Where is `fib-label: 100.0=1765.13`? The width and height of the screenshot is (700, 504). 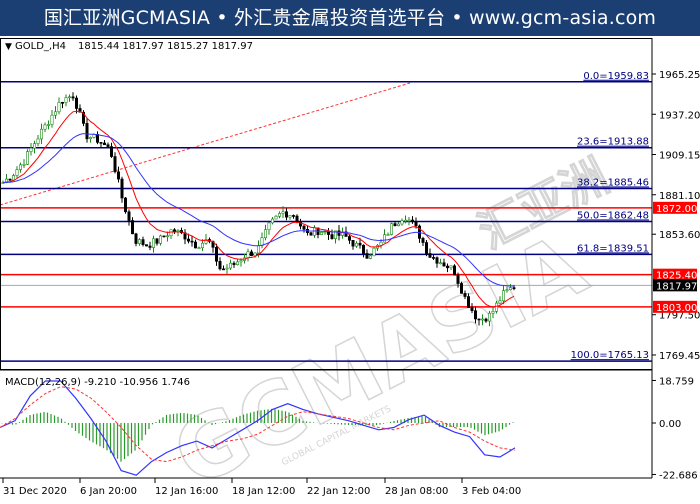
fib-label: 100.0=1765.13 is located at coordinates (610, 355).